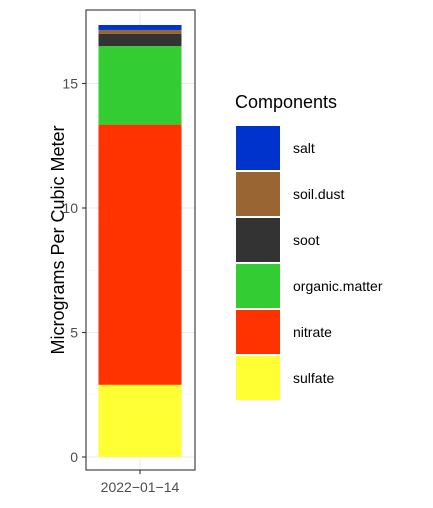 The height and width of the screenshot is (508, 433). Describe the element at coordinates (74, 333) in the screenshot. I see `y-tick-label: 5` at that location.